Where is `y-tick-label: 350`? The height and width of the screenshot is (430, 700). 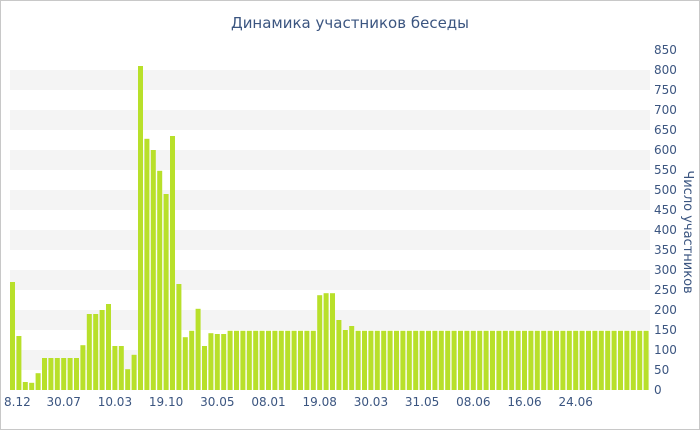 y-tick-label: 350 is located at coordinates (665, 250).